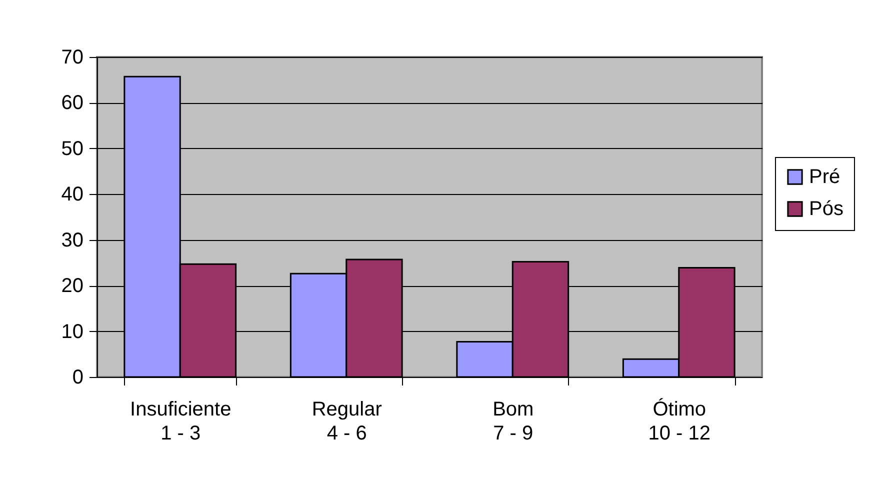 The height and width of the screenshot is (504, 885). What do you see at coordinates (72, 240) in the screenshot?
I see `y-tick-label: 30` at bounding box center [72, 240].